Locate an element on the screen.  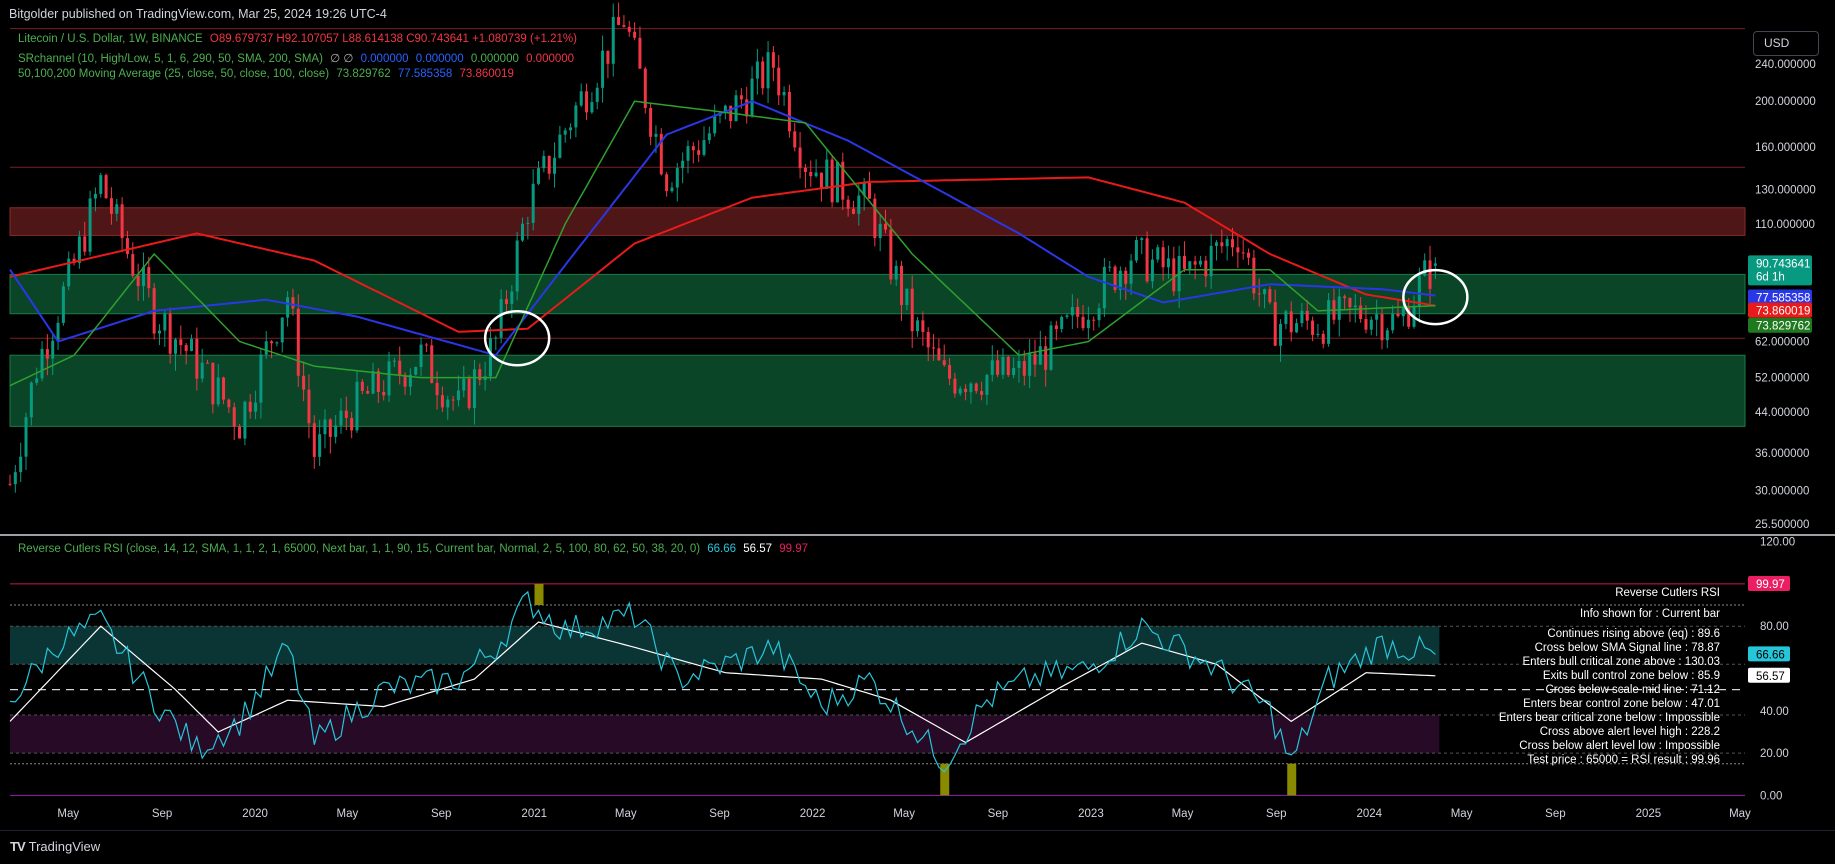
hand-drawn-markers is located at coordinates (976, 317).